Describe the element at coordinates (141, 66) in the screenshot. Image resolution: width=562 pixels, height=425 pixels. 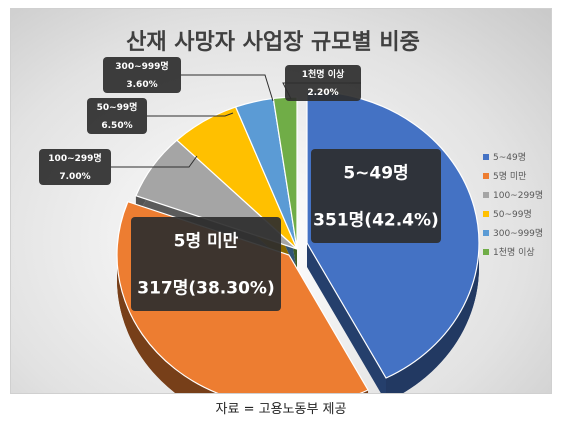
I see `data-label: 300~999명` at that location.